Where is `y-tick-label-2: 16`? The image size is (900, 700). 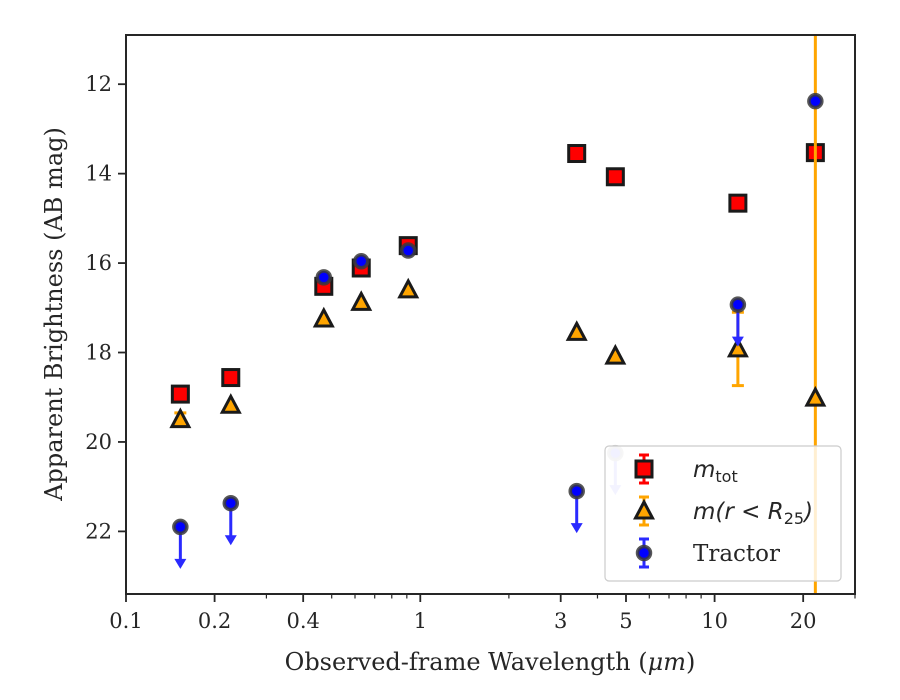 y-tick-label-2: 16 is located at coordinates (98, 263).